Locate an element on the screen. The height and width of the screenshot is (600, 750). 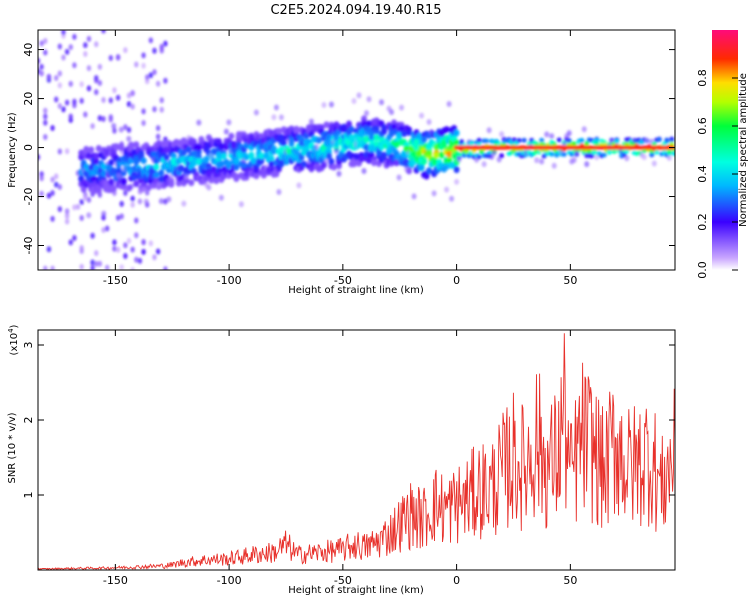
spectrogram-ytick-label: 40 is located at coordinates (28, 50).